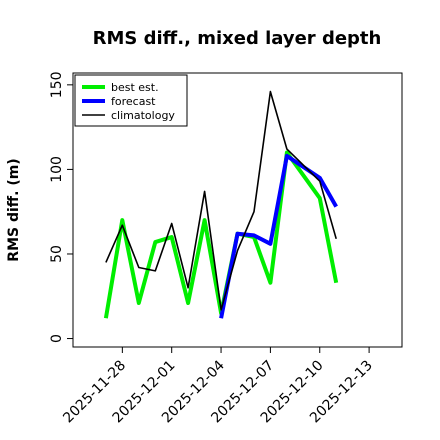 The height and width of the screenshot is (440, 440). What do you see at coordinates (237, 38) in the screenshot?
I see `chart-title: RMS diff., mixed layer depth` at bounding box center [237, 38].